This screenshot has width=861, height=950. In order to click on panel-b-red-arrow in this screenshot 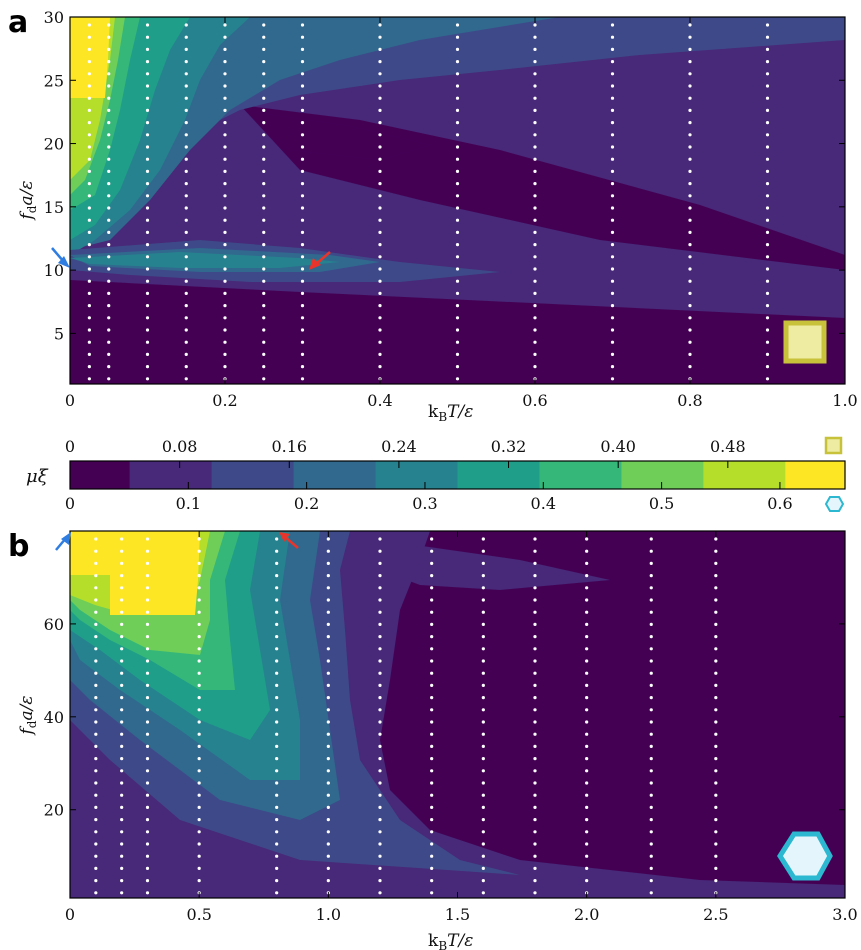, I will do `click(289, 540)`.